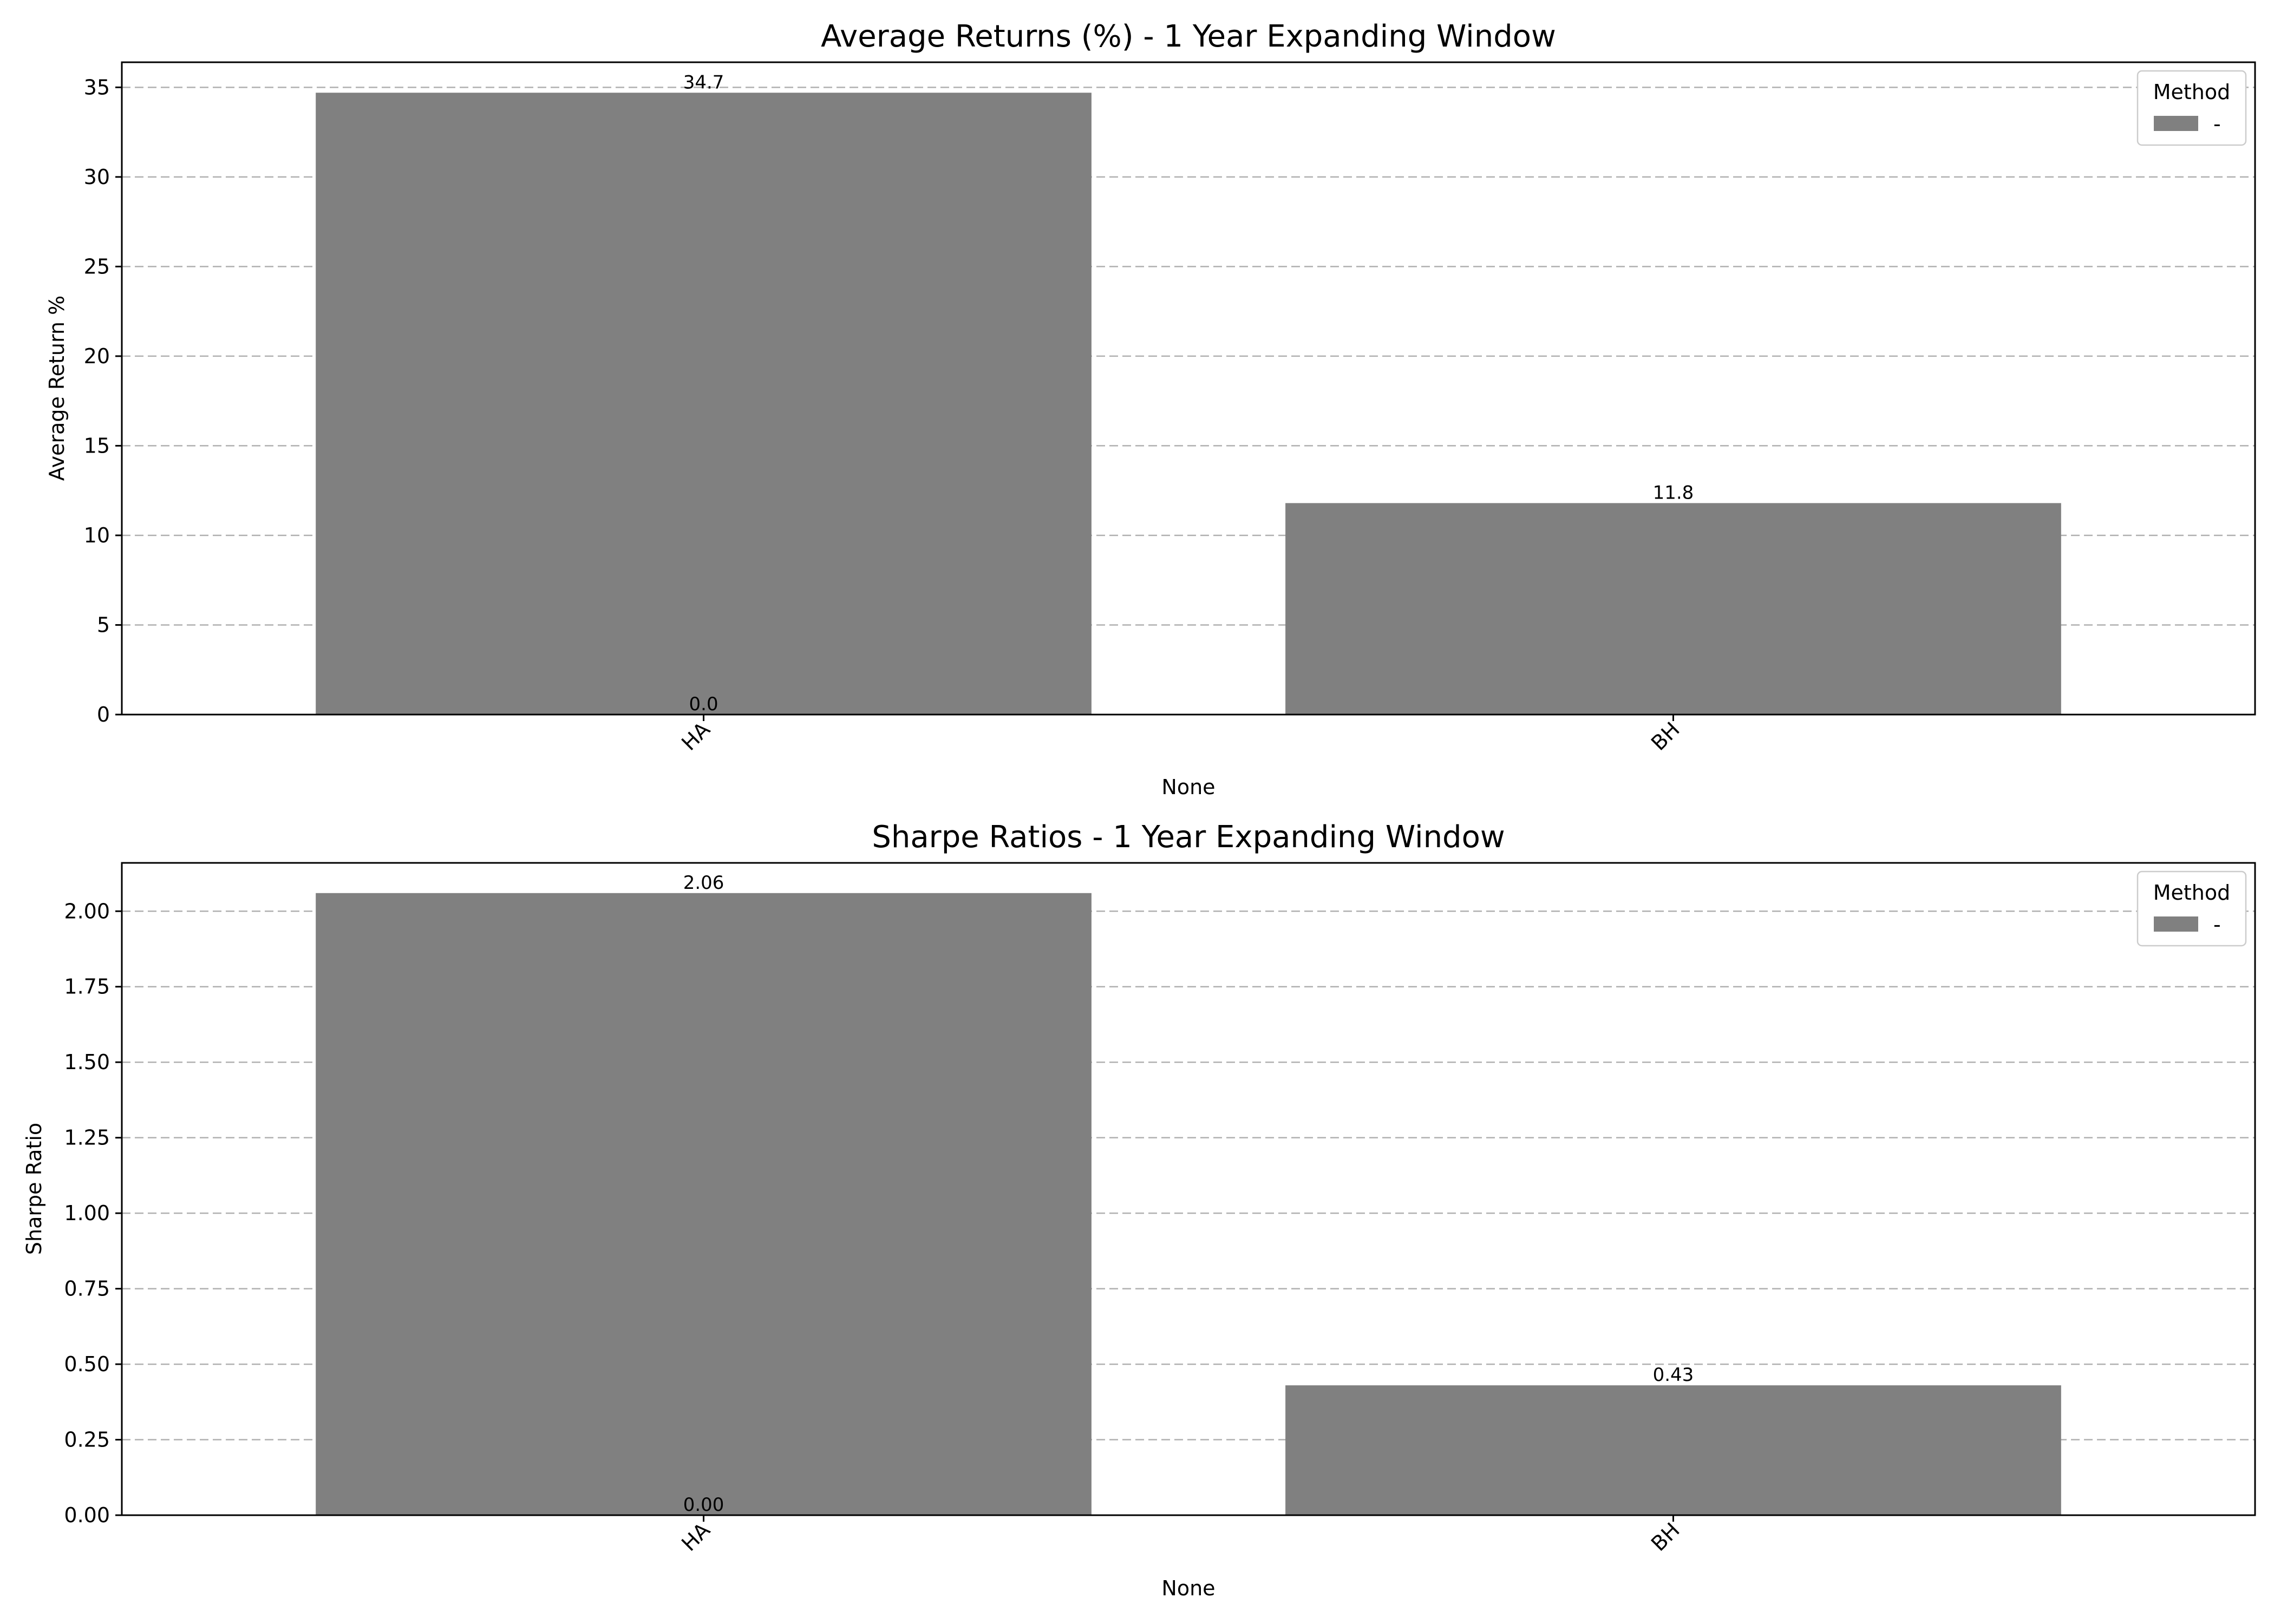  What do you see at coordinates (87, 987) in the screenshot?
I see `sharpe-y-tick-label: 1.75` at bounding box center [87, 987].